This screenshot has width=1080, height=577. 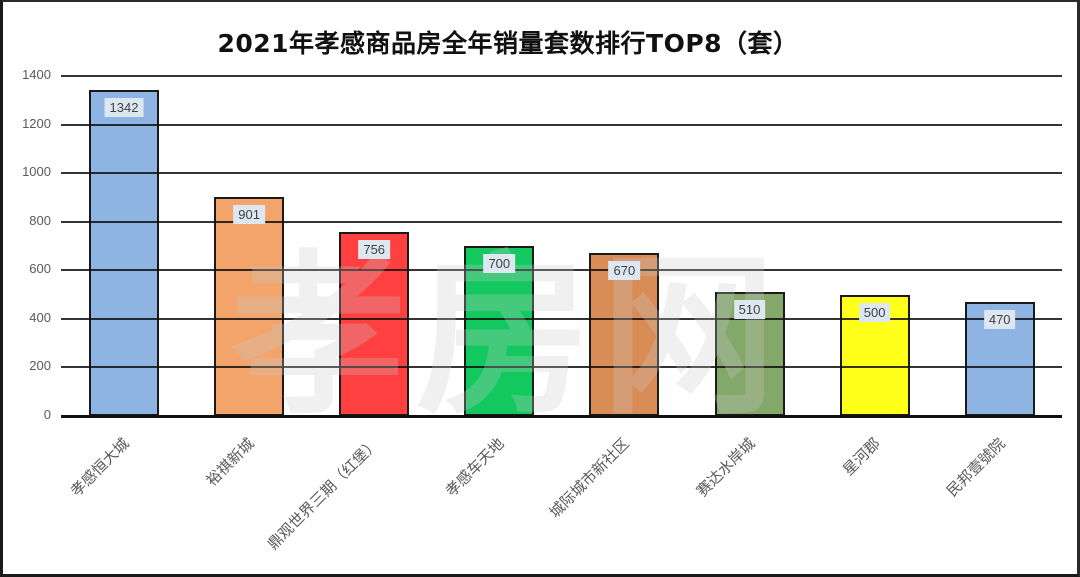 I want to click on y-tick-label: 400, so click(x=40, y=317).